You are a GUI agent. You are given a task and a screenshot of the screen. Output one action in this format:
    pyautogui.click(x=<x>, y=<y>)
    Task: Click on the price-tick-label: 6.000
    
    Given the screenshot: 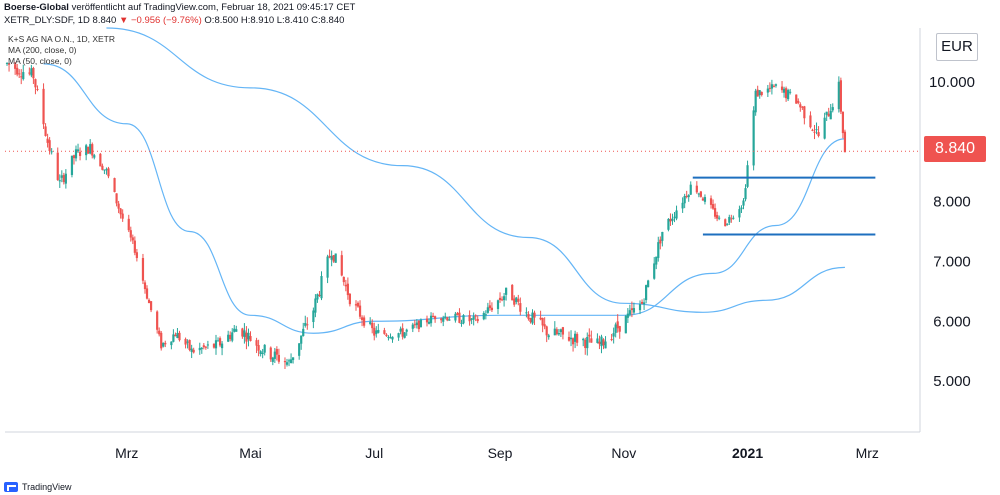 What is the action you would take?
    pyautogui.click(x=952, y=321)
    